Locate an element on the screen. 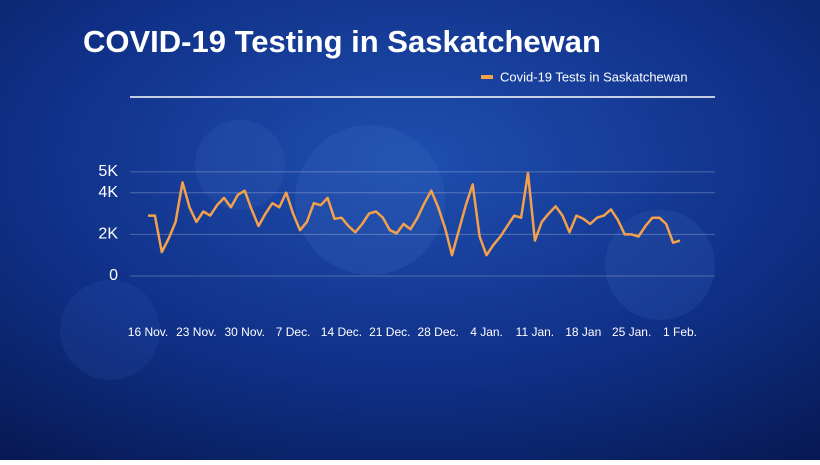 The height and width of the screenshot is (465, 820). legend-swatch is located at coordinates (487, 77).